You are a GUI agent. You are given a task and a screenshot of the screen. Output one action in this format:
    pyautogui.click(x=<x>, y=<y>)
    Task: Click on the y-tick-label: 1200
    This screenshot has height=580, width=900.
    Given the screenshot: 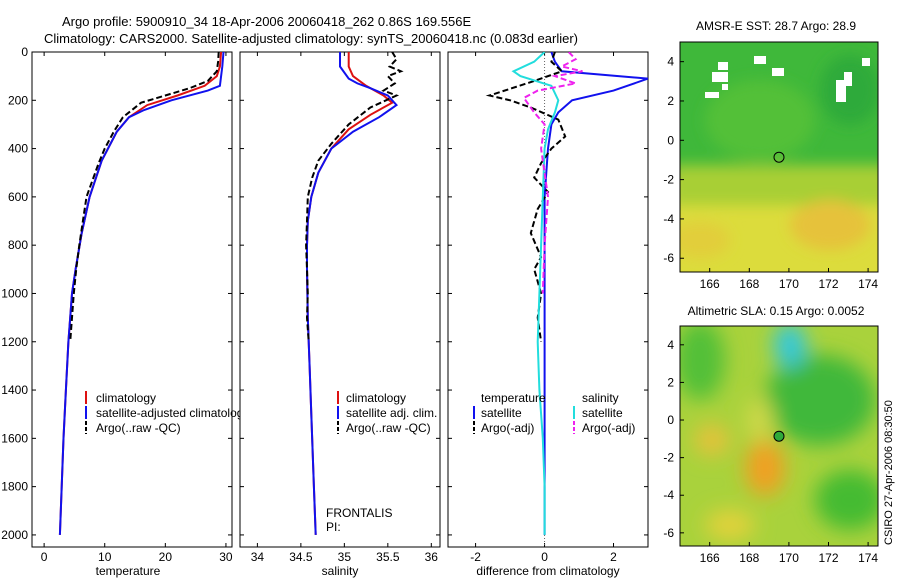 What is the action you would take?
    pyautogui.click(x=14, y=342)
    